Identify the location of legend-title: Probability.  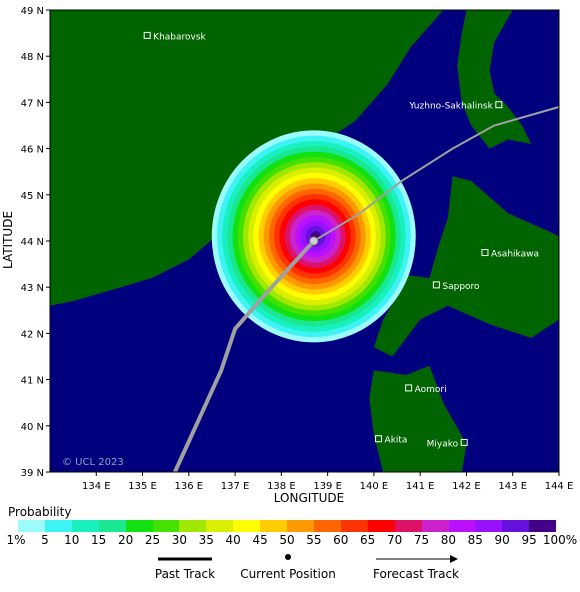
(40, 512).